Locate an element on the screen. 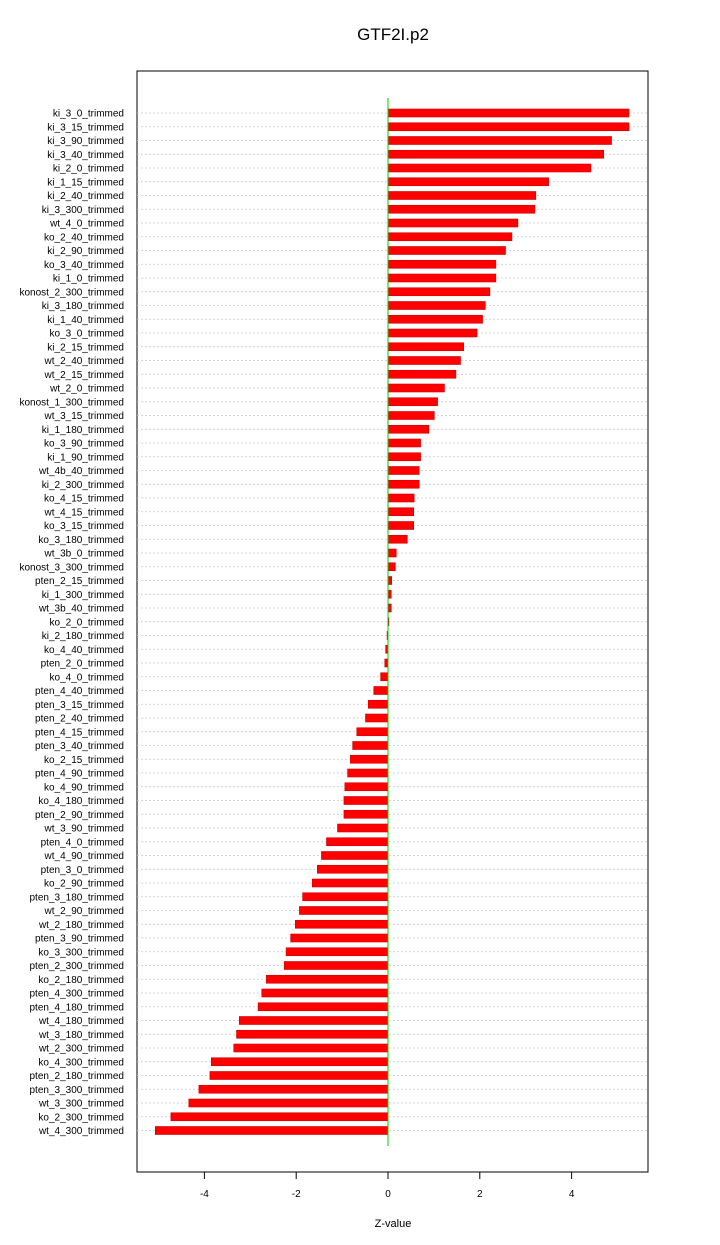 Image resolution: width=720 pixels, height=1245 pixels. category-label: ko_4_300_trimmed is located at coordinates (81, 1062).